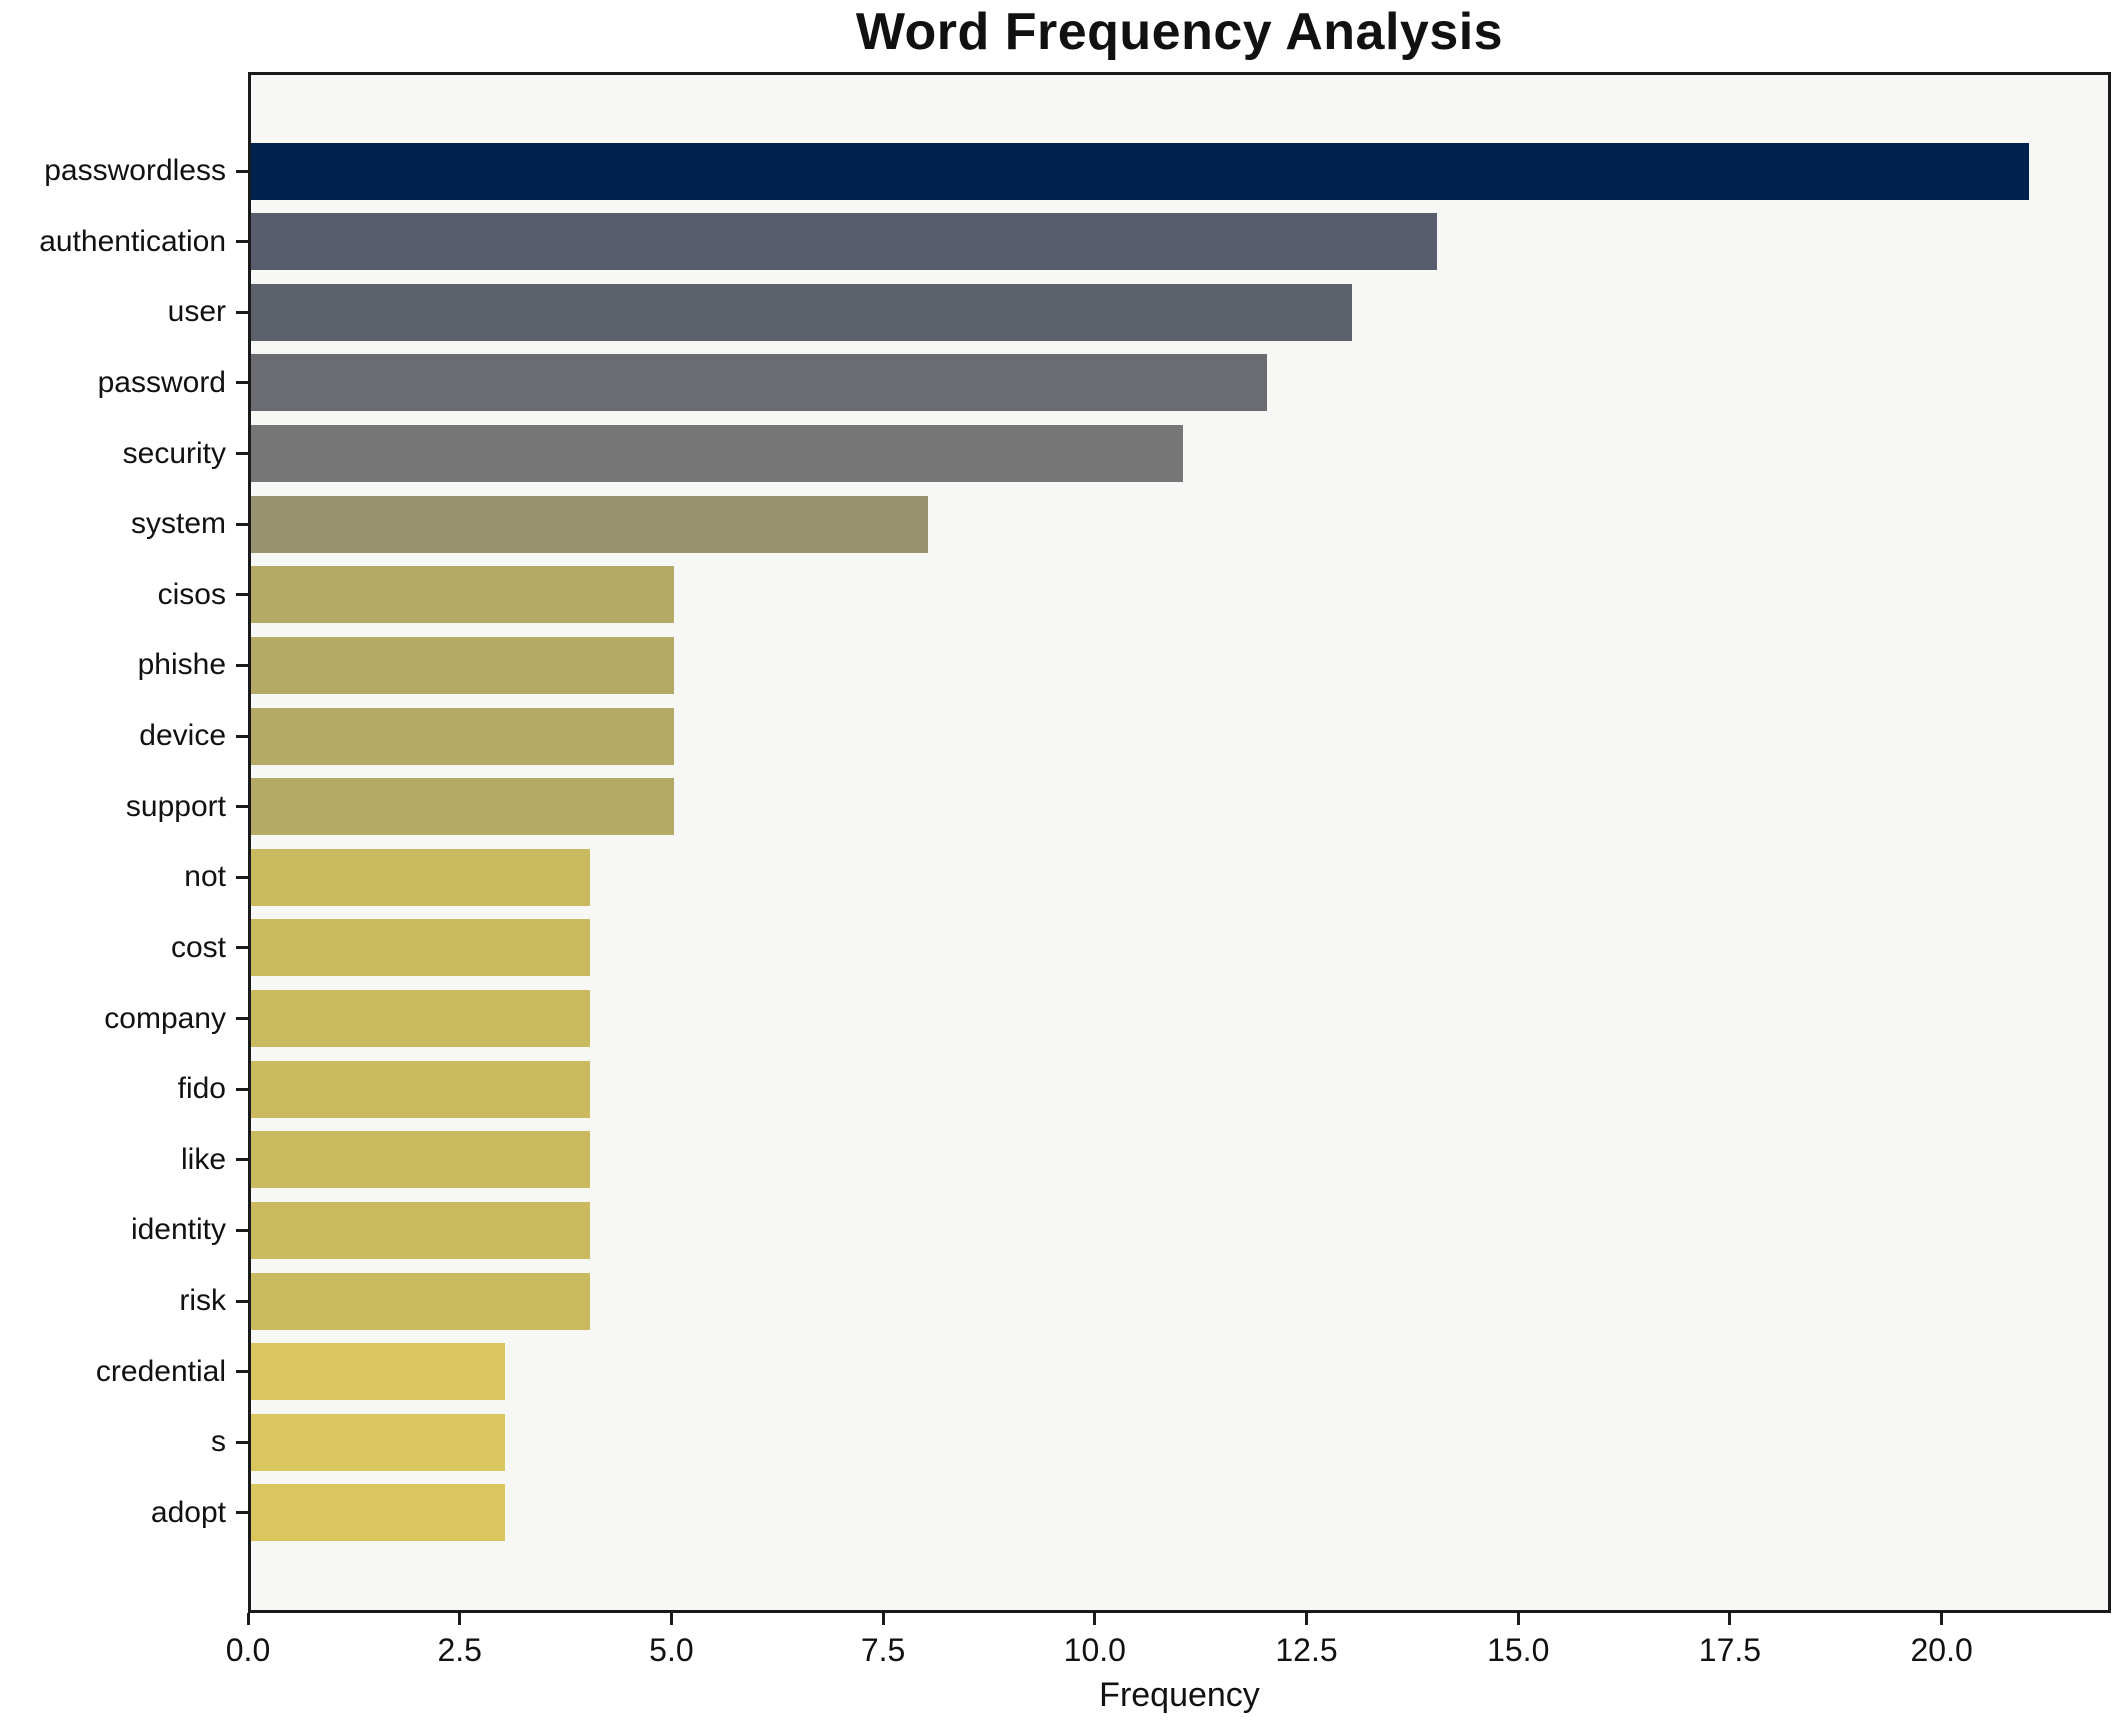 Image resolution: width=2127 pixels, height=1722 pixels. What do you see at coordinates (178, 524) in the screenshot?
I see `y-tick-label: system` at bounding box center [178, 524].